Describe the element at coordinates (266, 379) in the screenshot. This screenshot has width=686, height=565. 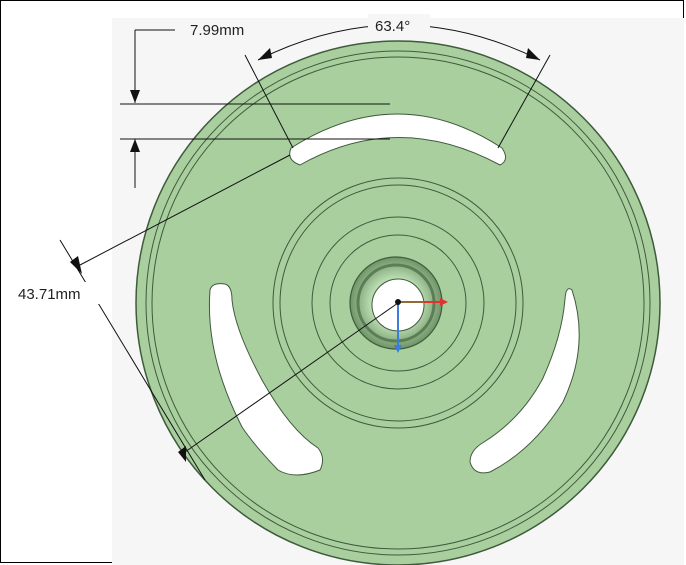
I see `slot-left` at that location.